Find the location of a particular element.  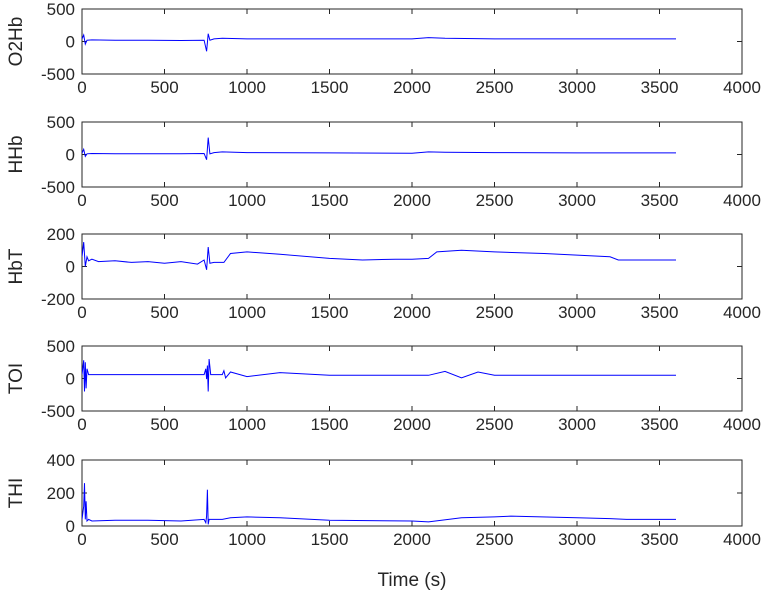

y-axis-label: HbT is located at coordinates (16, 266).